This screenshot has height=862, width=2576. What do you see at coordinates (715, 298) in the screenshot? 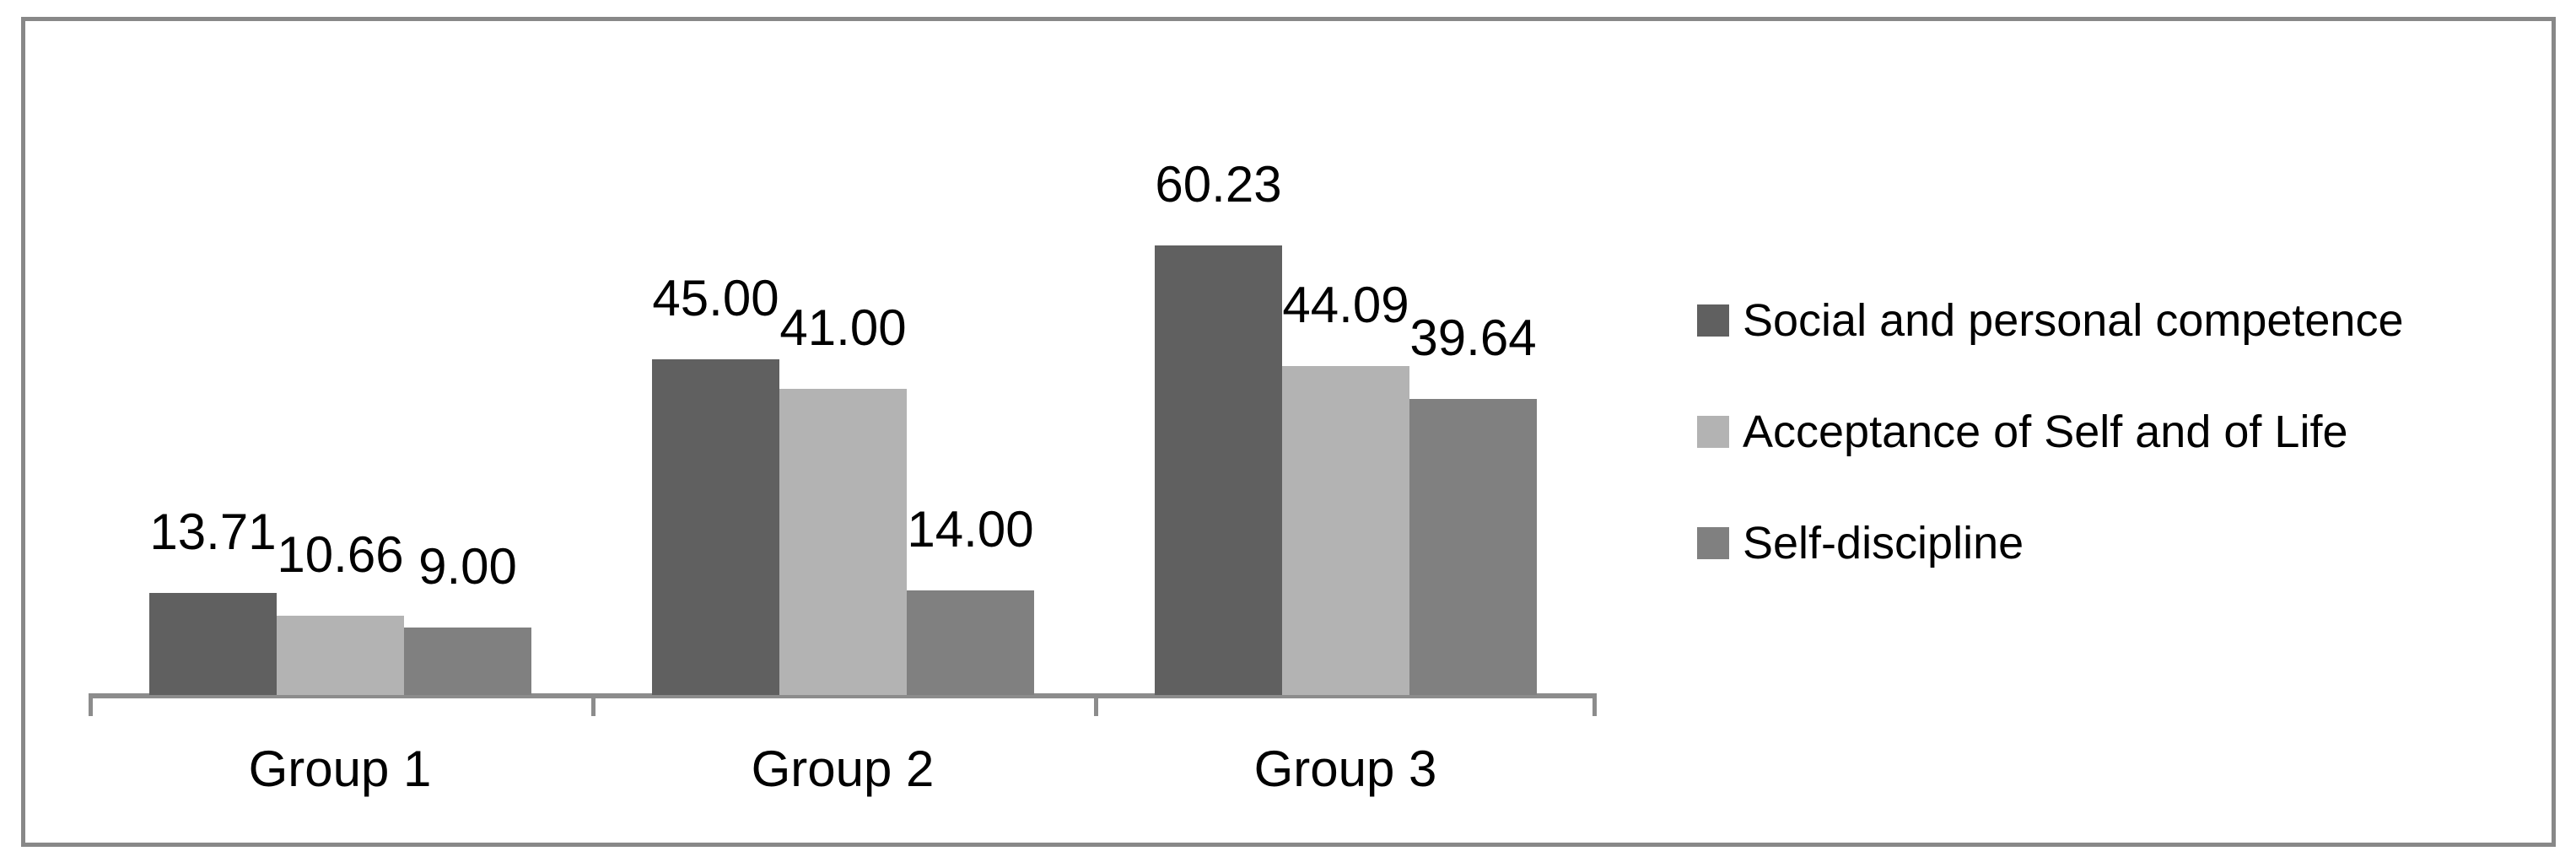
I see `bar-value-label: 45.00` at bounding box center [715, 298].